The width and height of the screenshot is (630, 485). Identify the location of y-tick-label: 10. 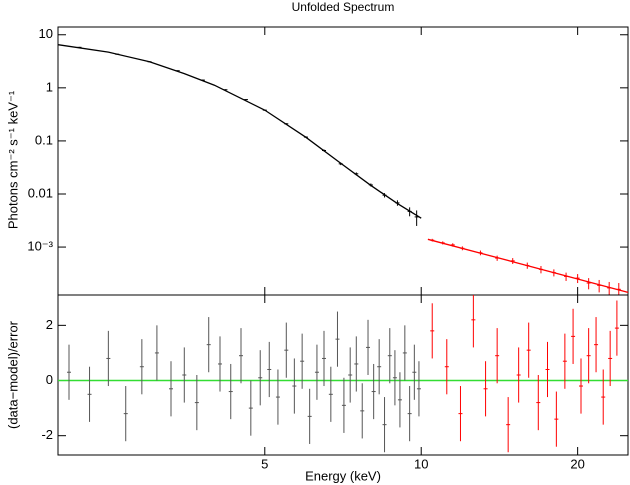
(46, 33).